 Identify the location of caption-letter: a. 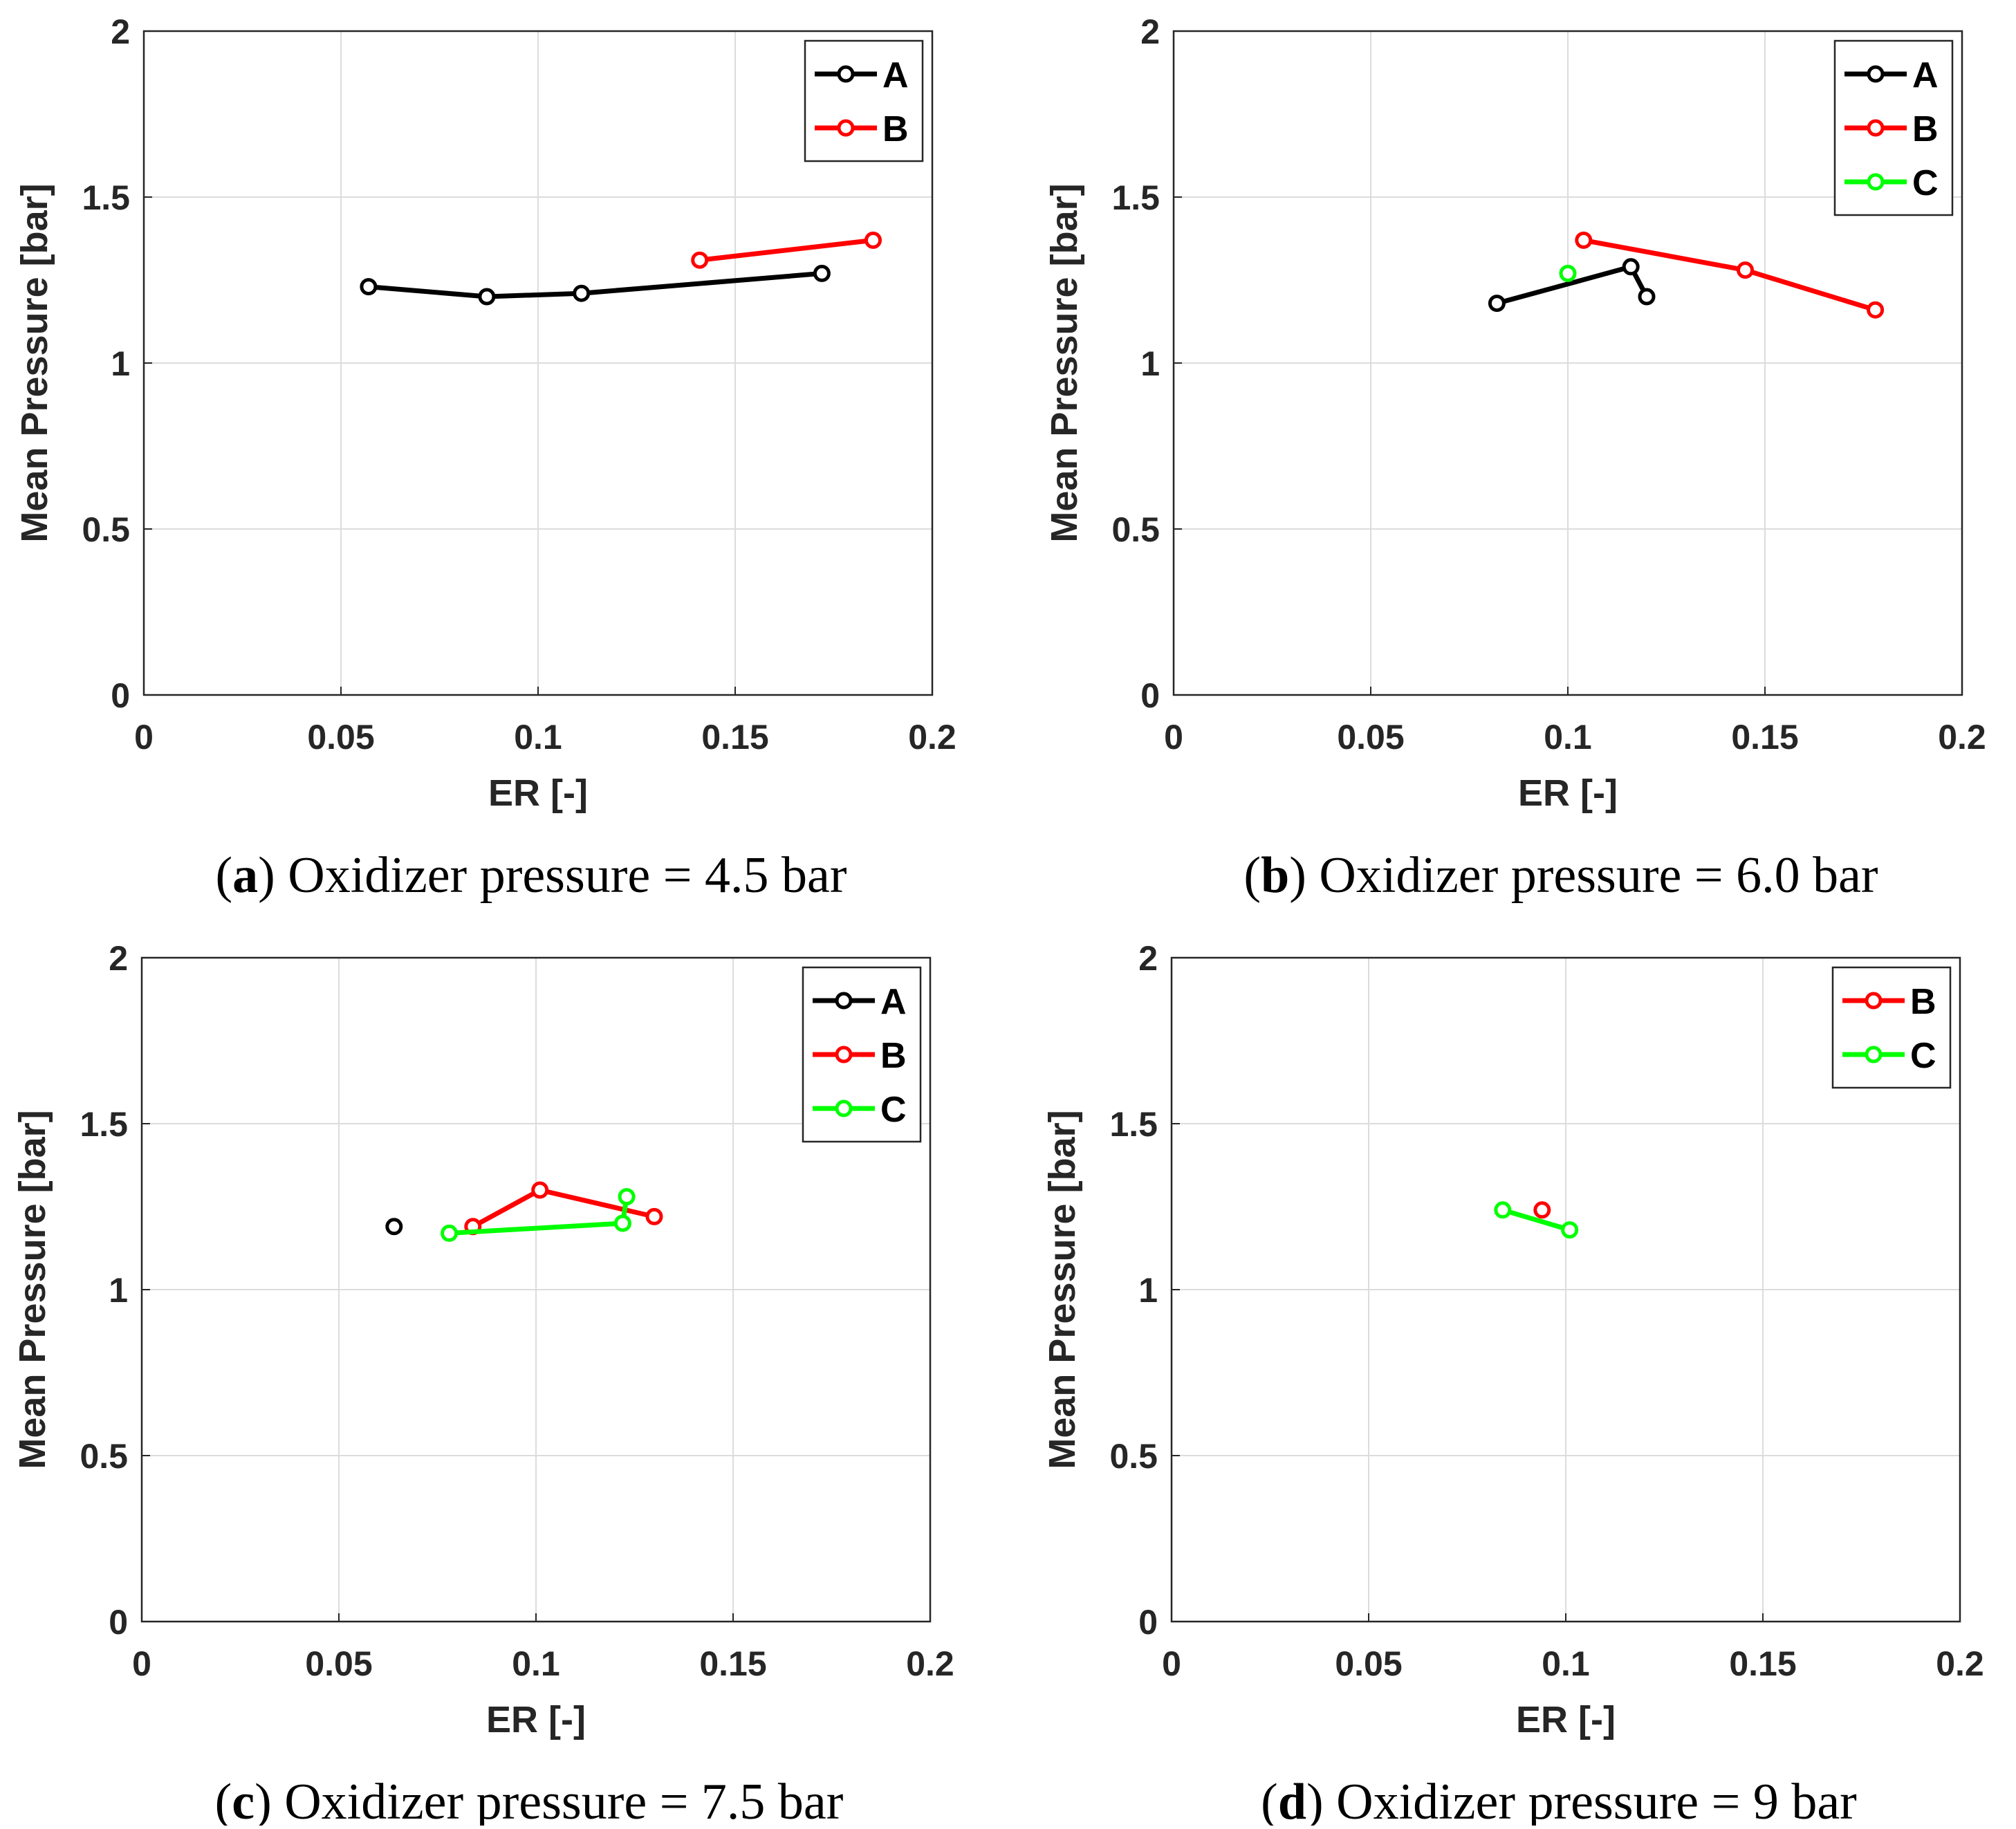
(245, 876).